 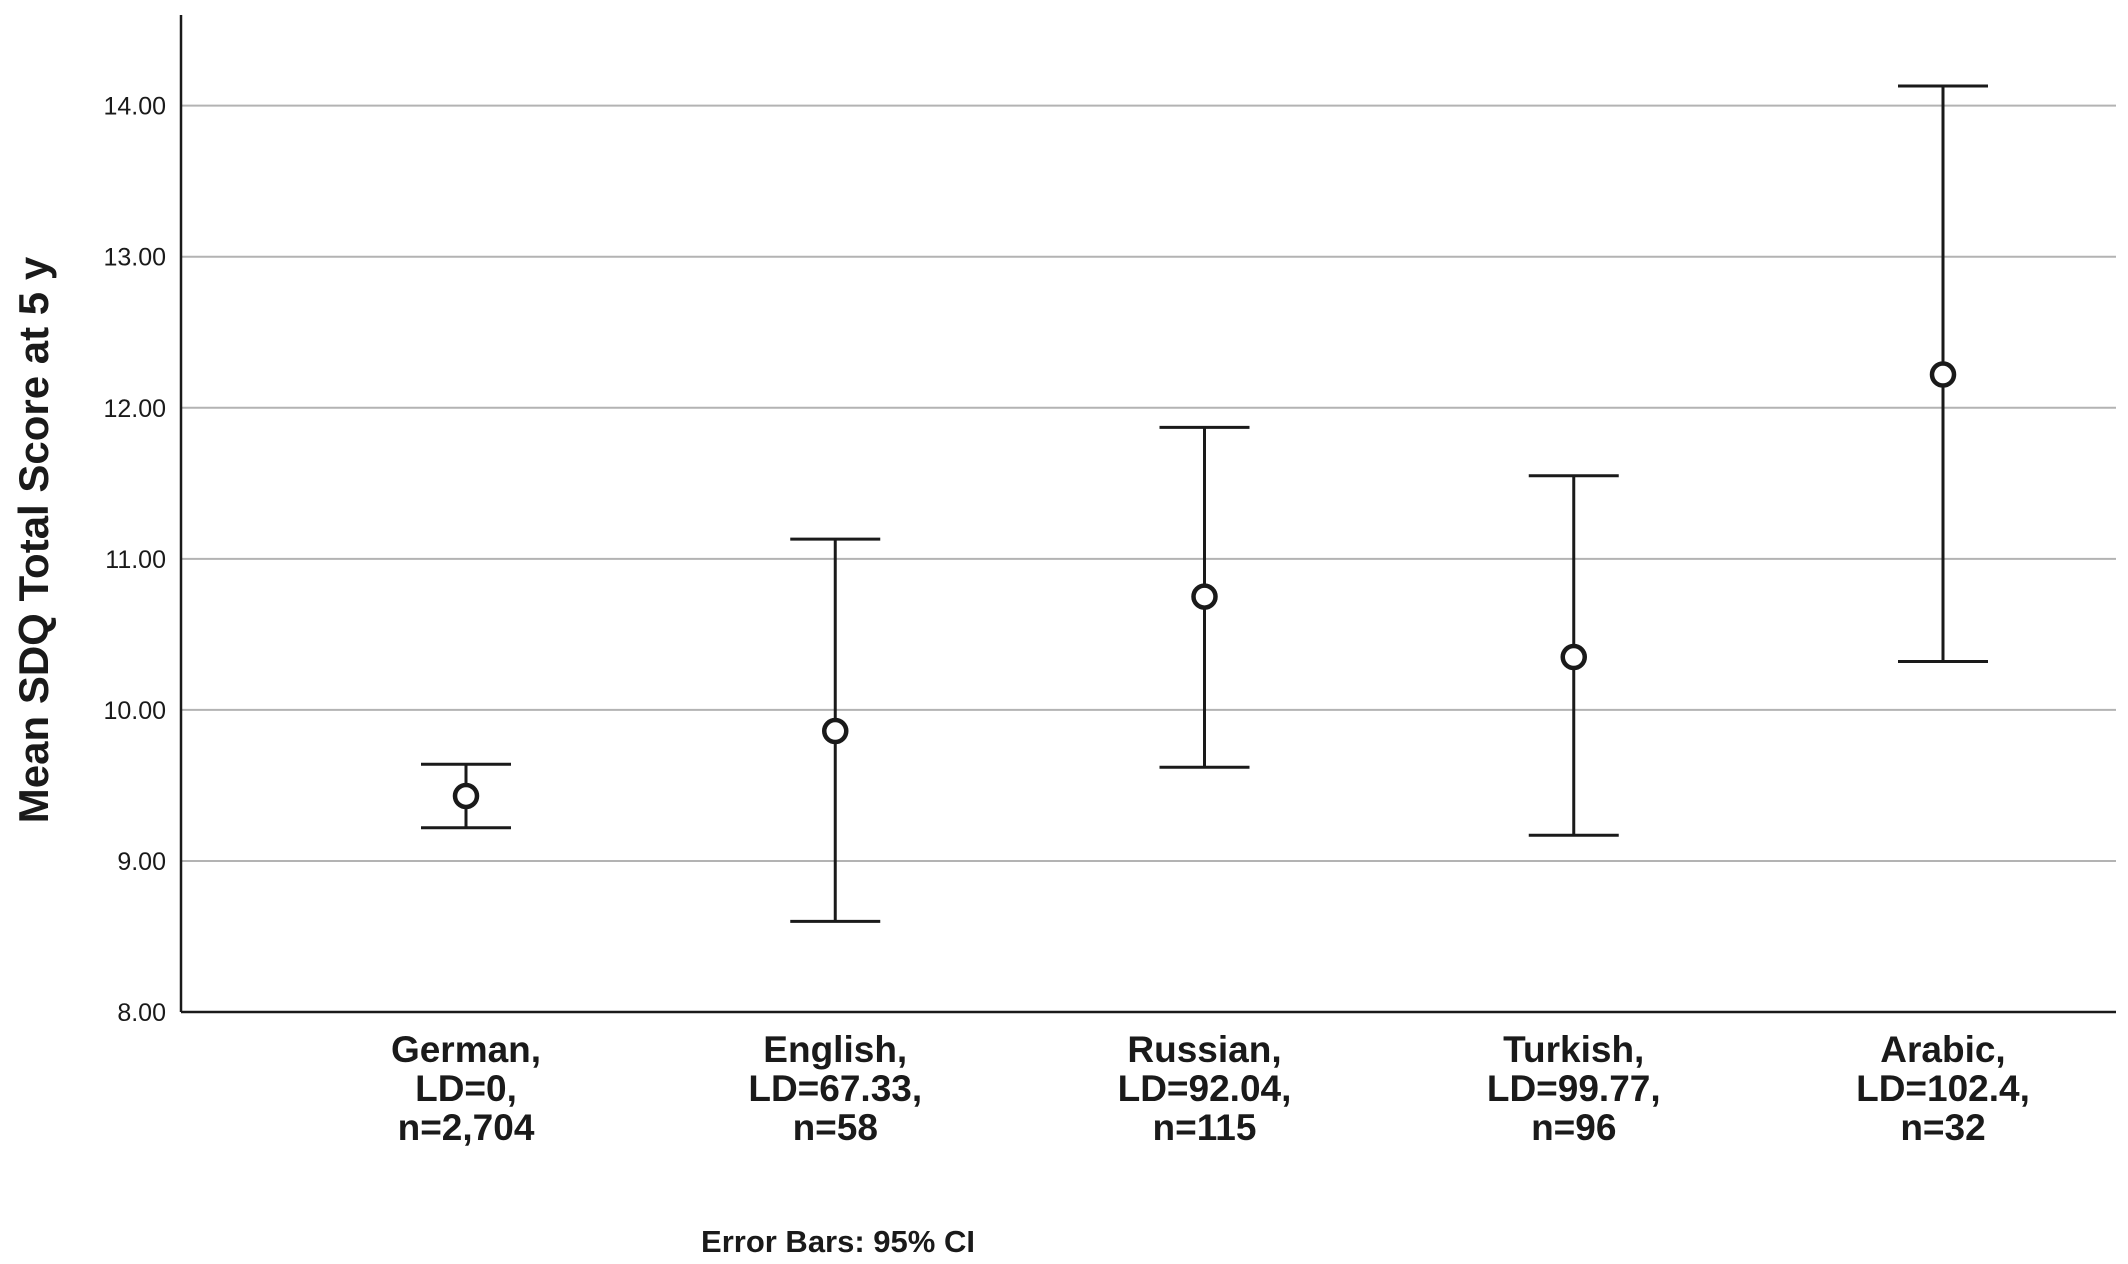 What do you see at coordinates (134, 107) in the screenshot?
I see `y-tick-label: 14.00` at bounding box center [134, 107].